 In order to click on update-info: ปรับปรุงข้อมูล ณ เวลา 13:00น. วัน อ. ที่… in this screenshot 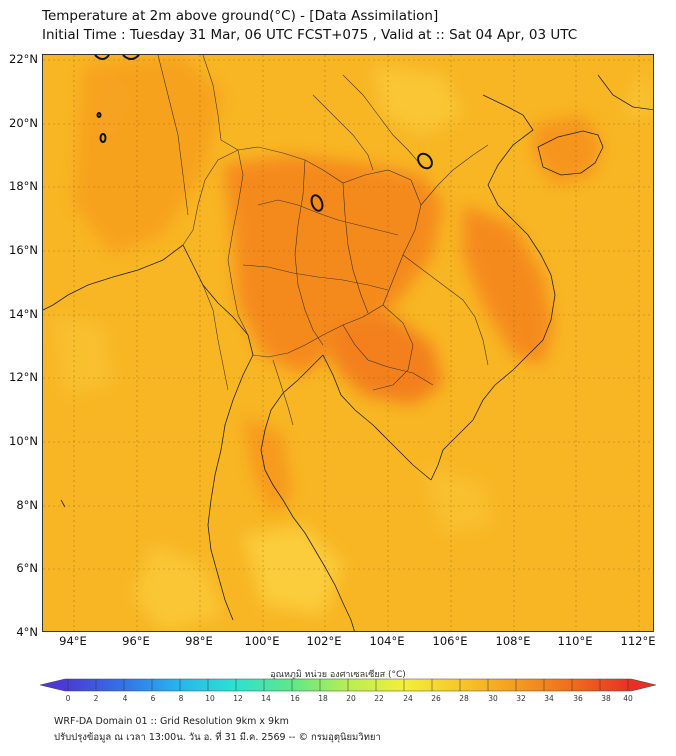, I will do `click(217, 737)`.